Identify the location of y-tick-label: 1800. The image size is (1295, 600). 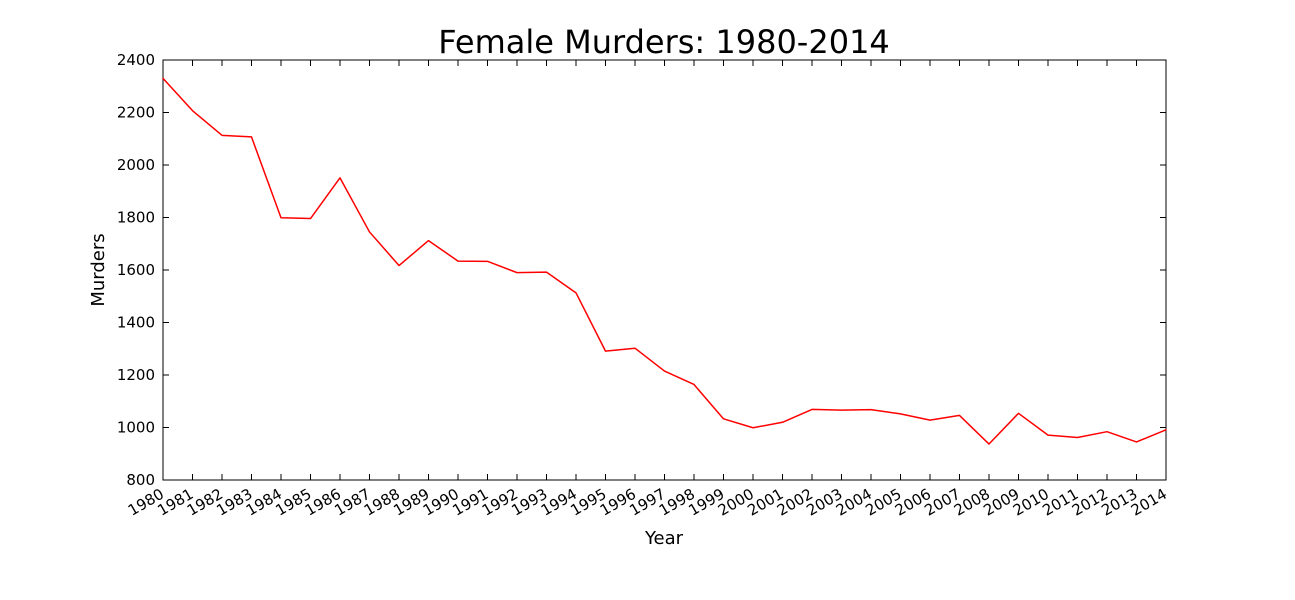
(136, 218).